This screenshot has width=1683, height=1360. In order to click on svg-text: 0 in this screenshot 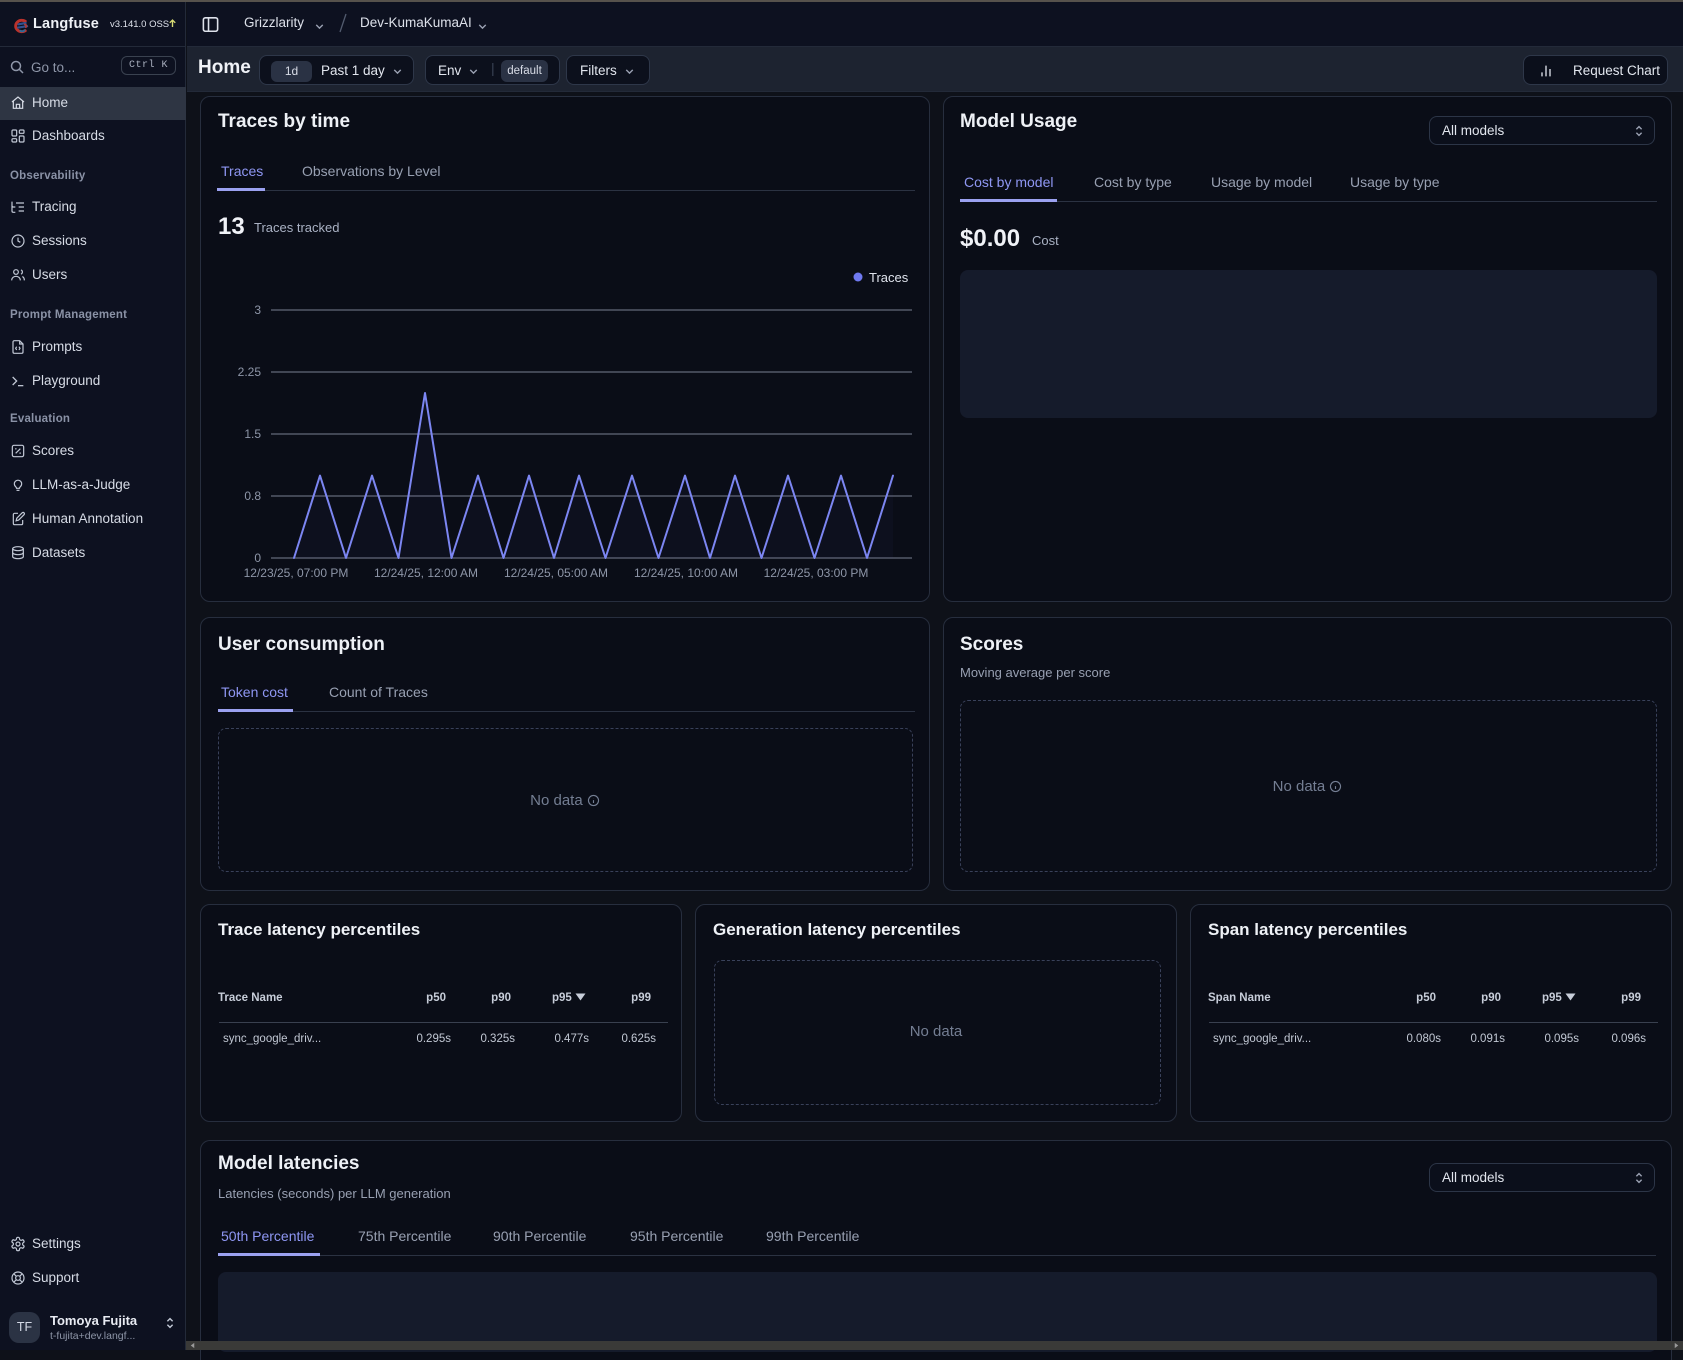, I will do `click(257, 558)`.